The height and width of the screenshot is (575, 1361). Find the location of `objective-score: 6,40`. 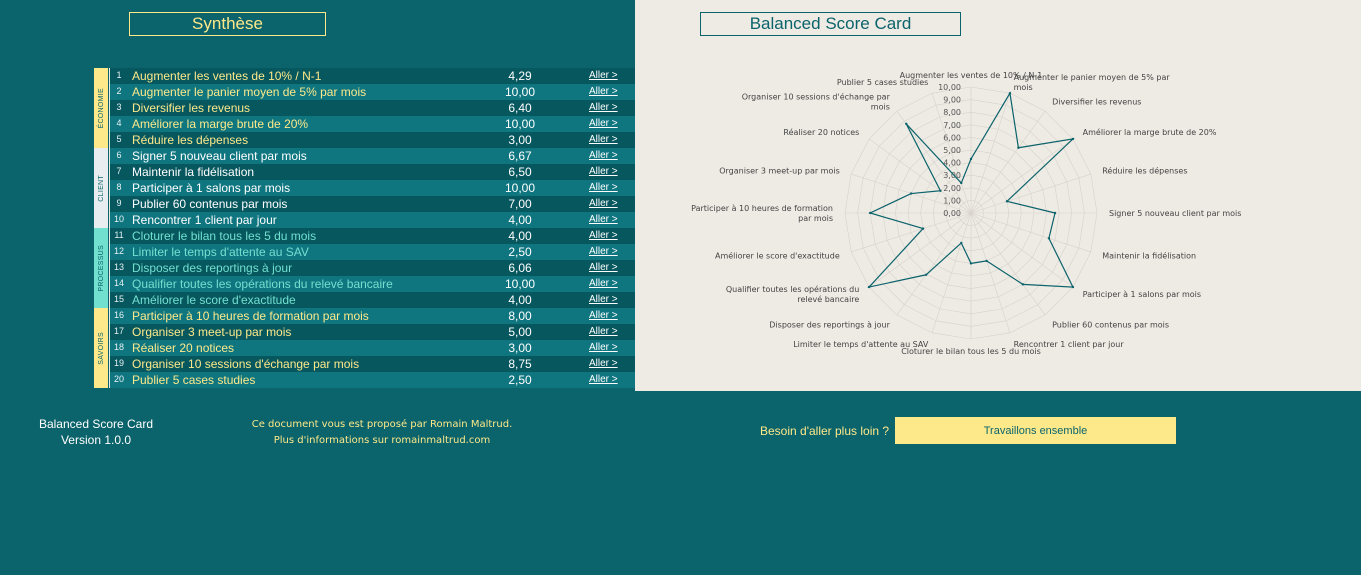

objective-score: 6,40 is located at coordinates (520, 108).